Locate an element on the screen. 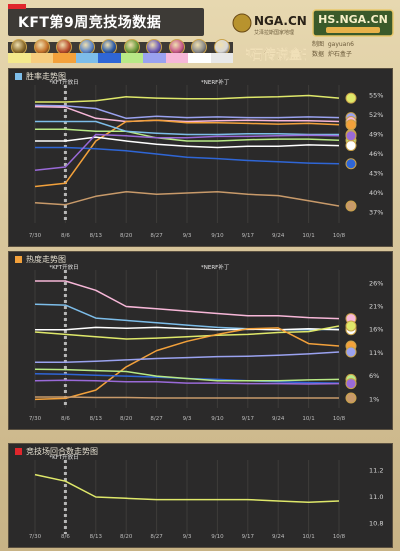 Image resolution: width=400 pixels, height=551 pixels. x-tick-label: 9/10 is located at coordinates (217, 236).